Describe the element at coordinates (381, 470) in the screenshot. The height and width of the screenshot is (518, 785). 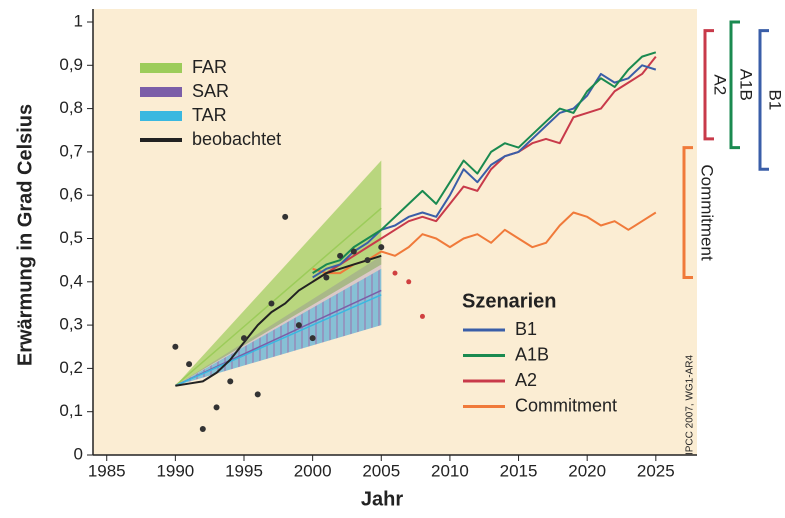
I see `x-tick-label: 2005` at that location.